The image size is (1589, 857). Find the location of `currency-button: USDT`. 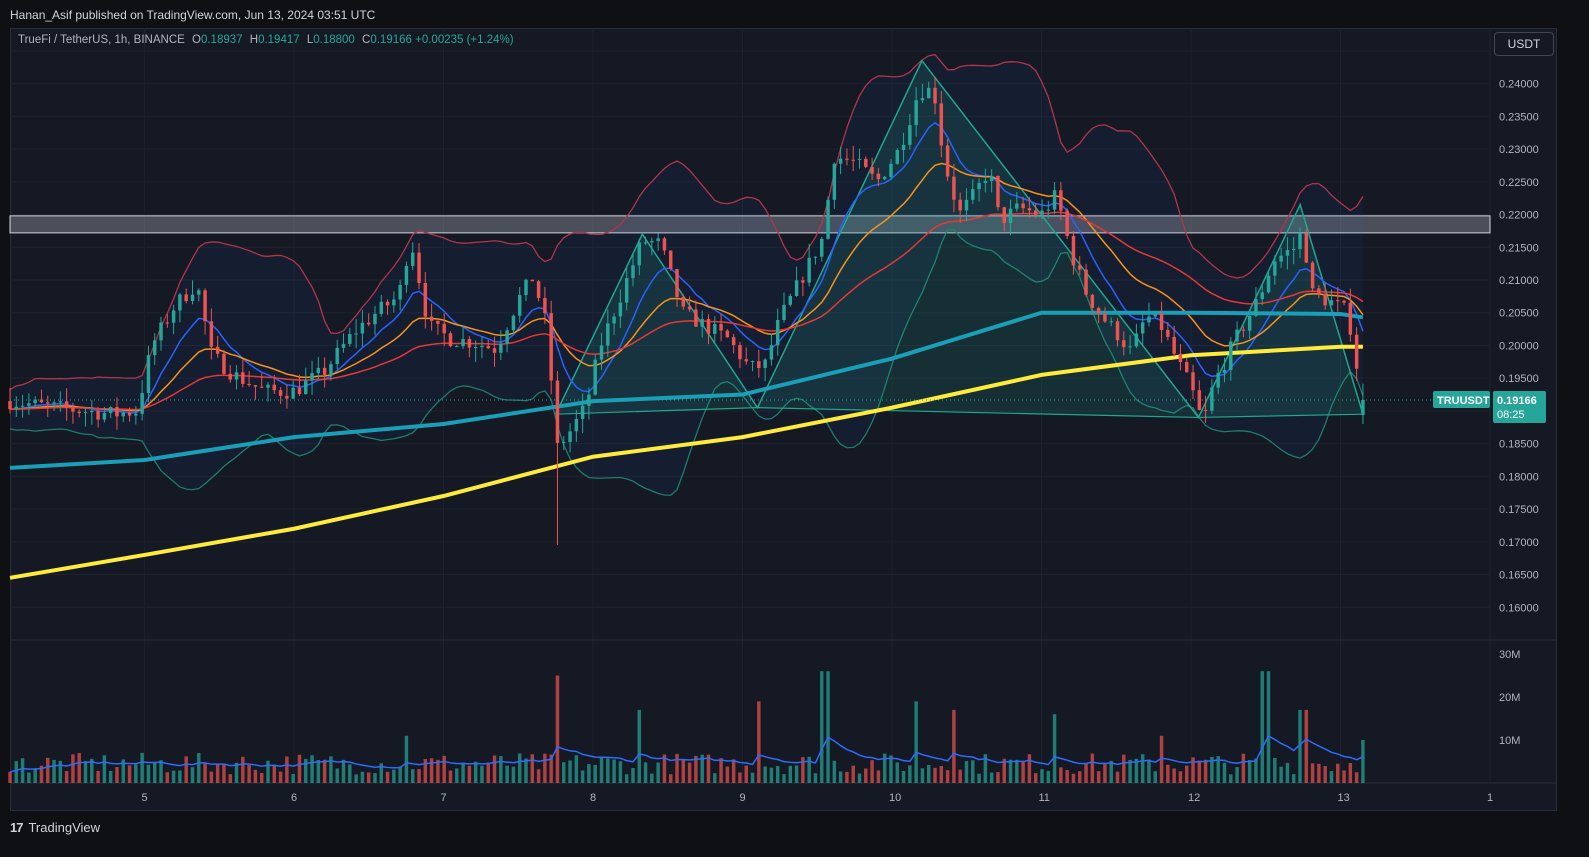

currency-button: USDT is located at coordinates (1524, 44).